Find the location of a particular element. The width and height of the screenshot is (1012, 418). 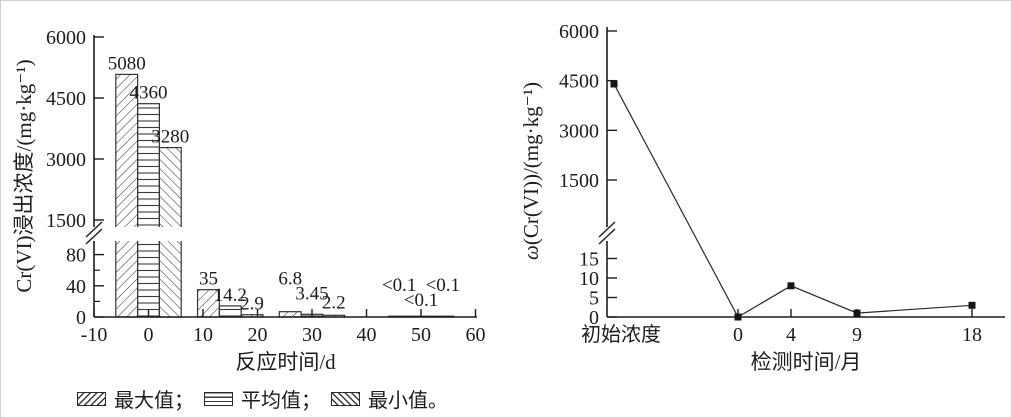

x-tick-label: 4 is located at coordinates (791, 335).